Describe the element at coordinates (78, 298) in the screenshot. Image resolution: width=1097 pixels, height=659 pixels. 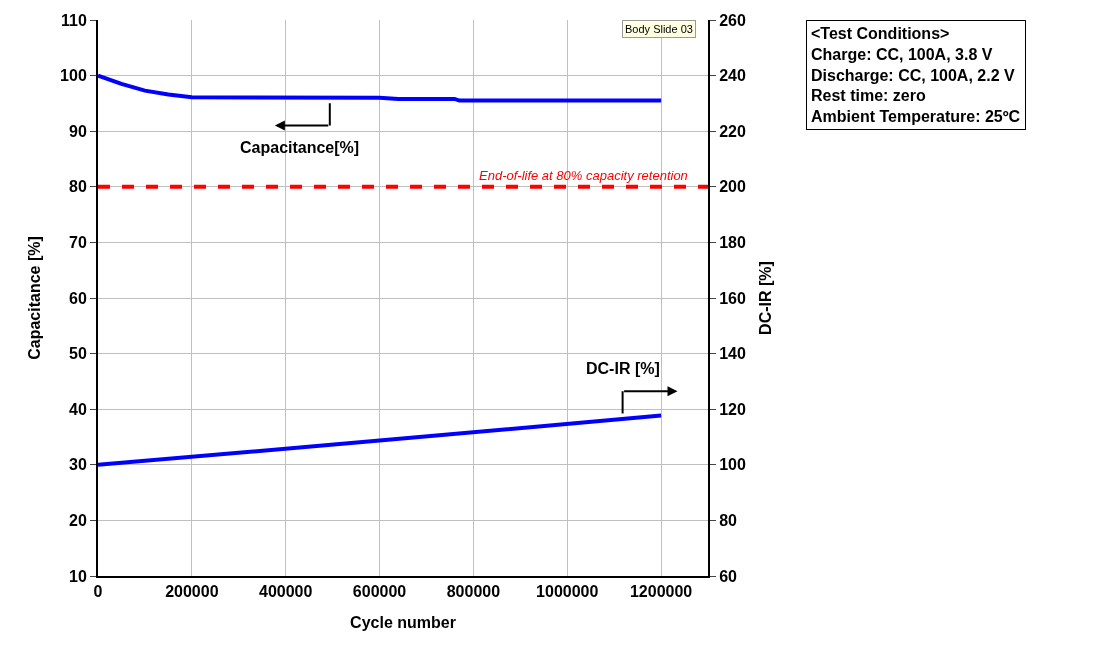
I see `y-tick-label: 60` at that location.